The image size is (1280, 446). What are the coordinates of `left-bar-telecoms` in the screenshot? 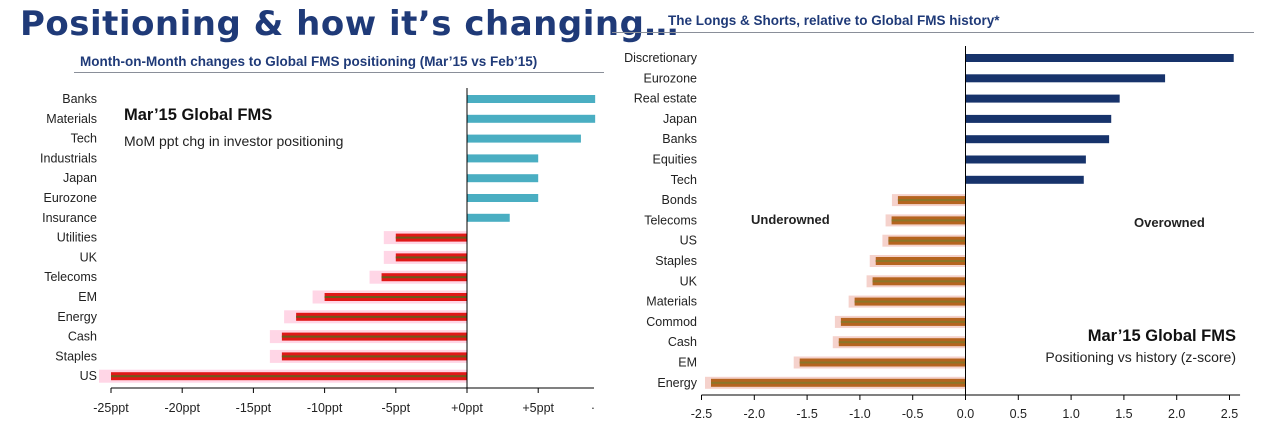 It's located at (418, 277).